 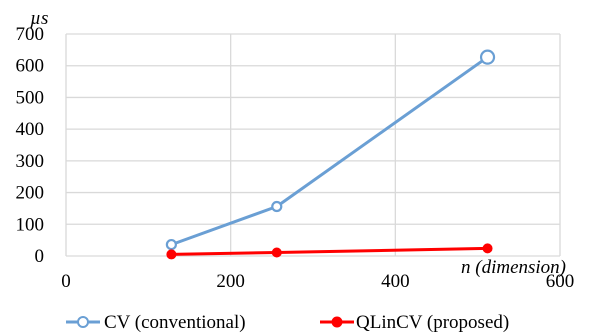 What do you see at coordinates (30, 224) in the screenshot?
I see `y-tick-label: 100` at bounding box center [30, 224].